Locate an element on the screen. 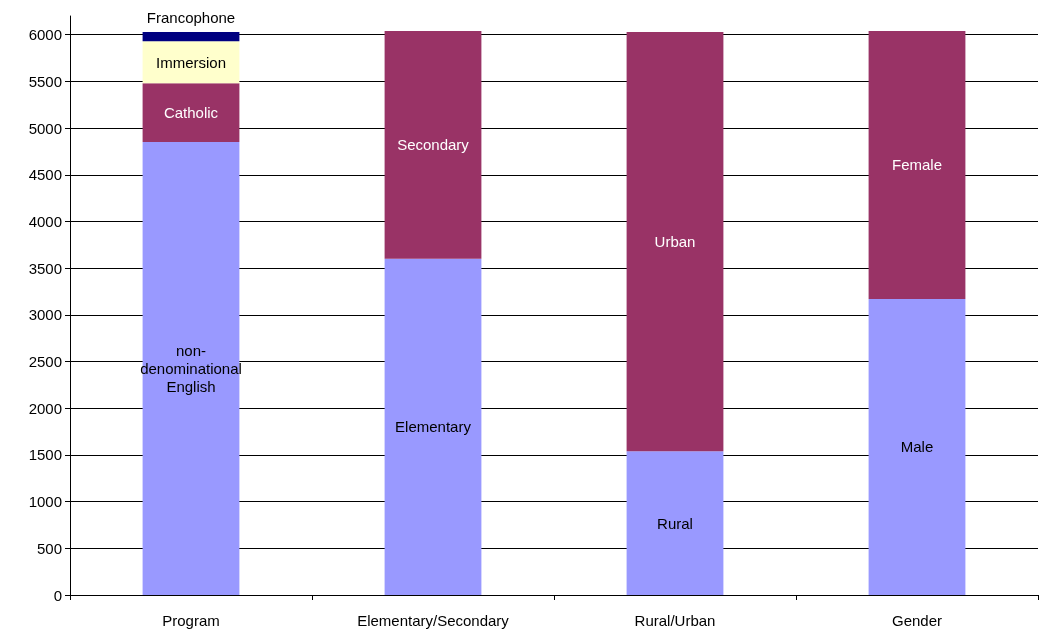  y-tick-label: 0 is located at coordinates (57, 595).